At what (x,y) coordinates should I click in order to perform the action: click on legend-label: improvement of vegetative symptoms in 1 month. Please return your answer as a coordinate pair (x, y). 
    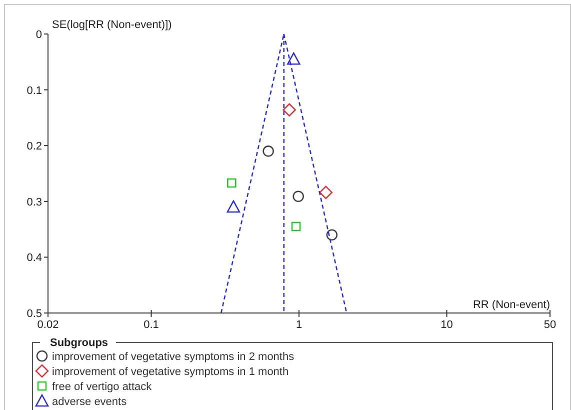
    Looking at the image, I should click on (170, 372).